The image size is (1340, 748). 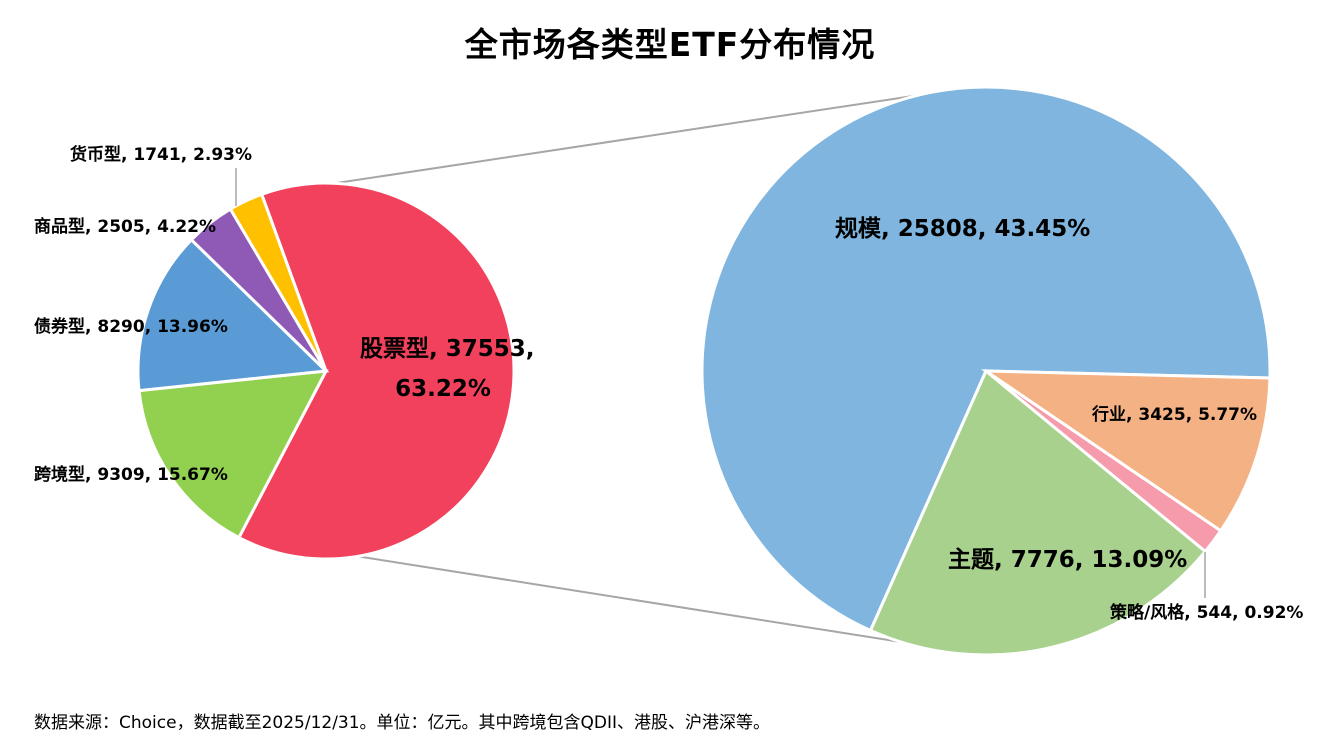 I want to click on slice-money, so click(x=278, y=282).